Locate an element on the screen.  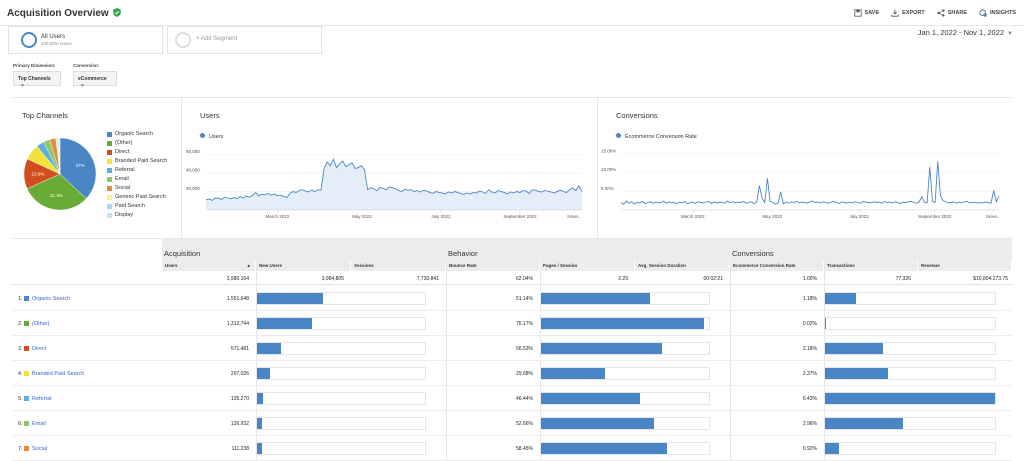
conv-rate-value: 2.37% is located at coordinates (809, 373).